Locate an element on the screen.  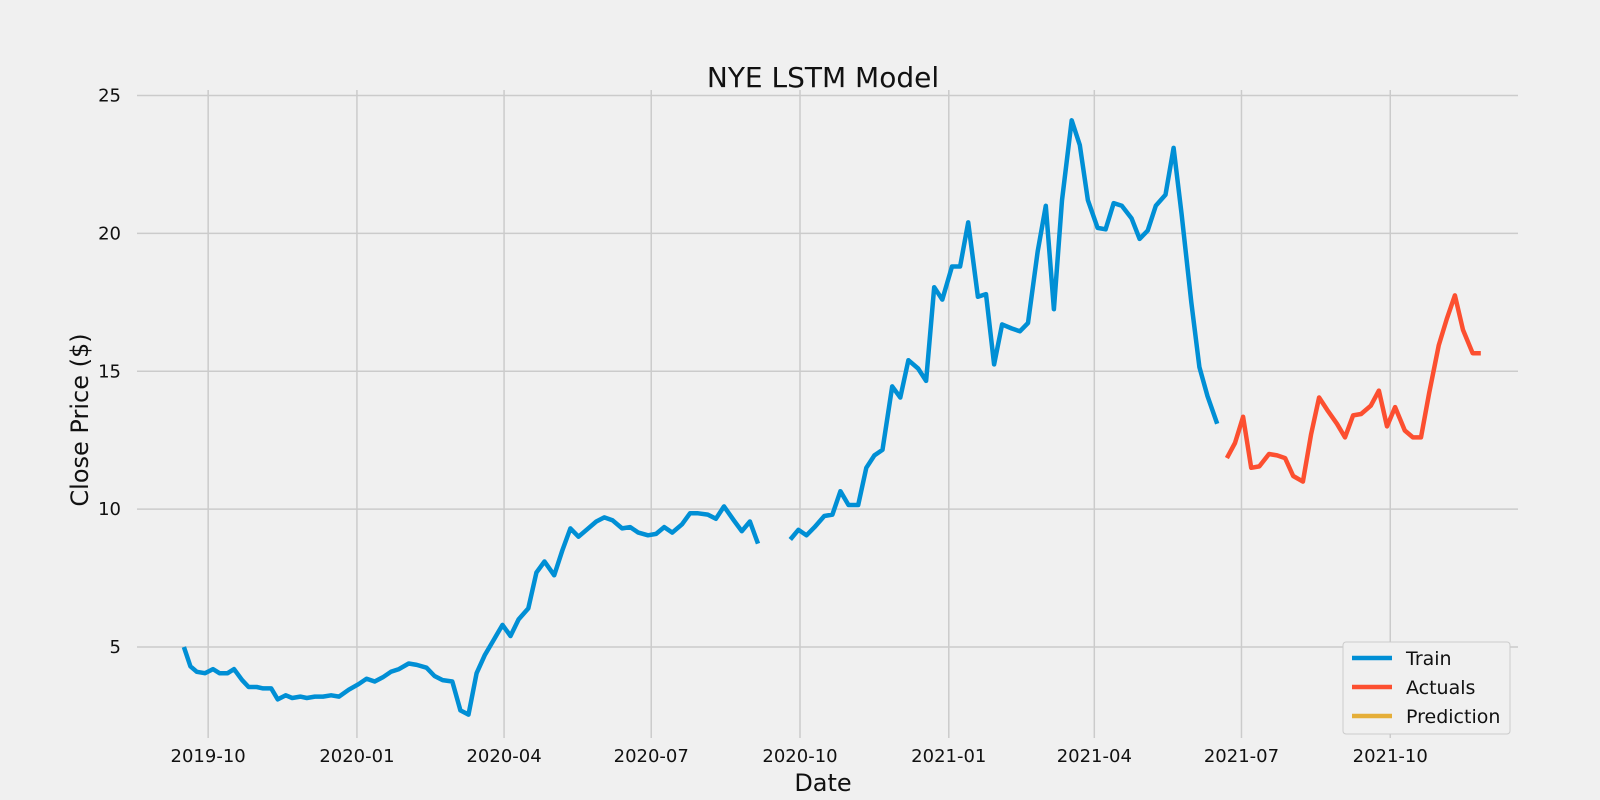
x-tick-label: 2021-01 is located at coordinates (948, 756).